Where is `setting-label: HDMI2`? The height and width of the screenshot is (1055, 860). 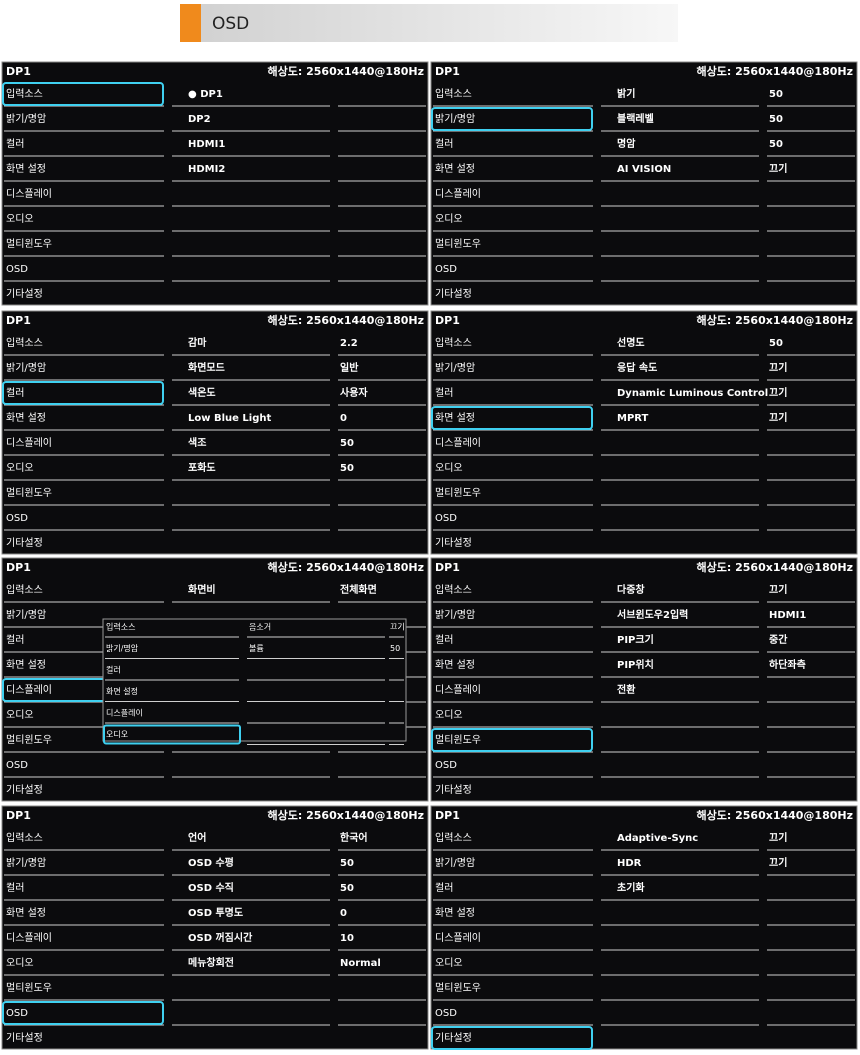
setting-label: HDMI2 is located at coordinates (206, 169).